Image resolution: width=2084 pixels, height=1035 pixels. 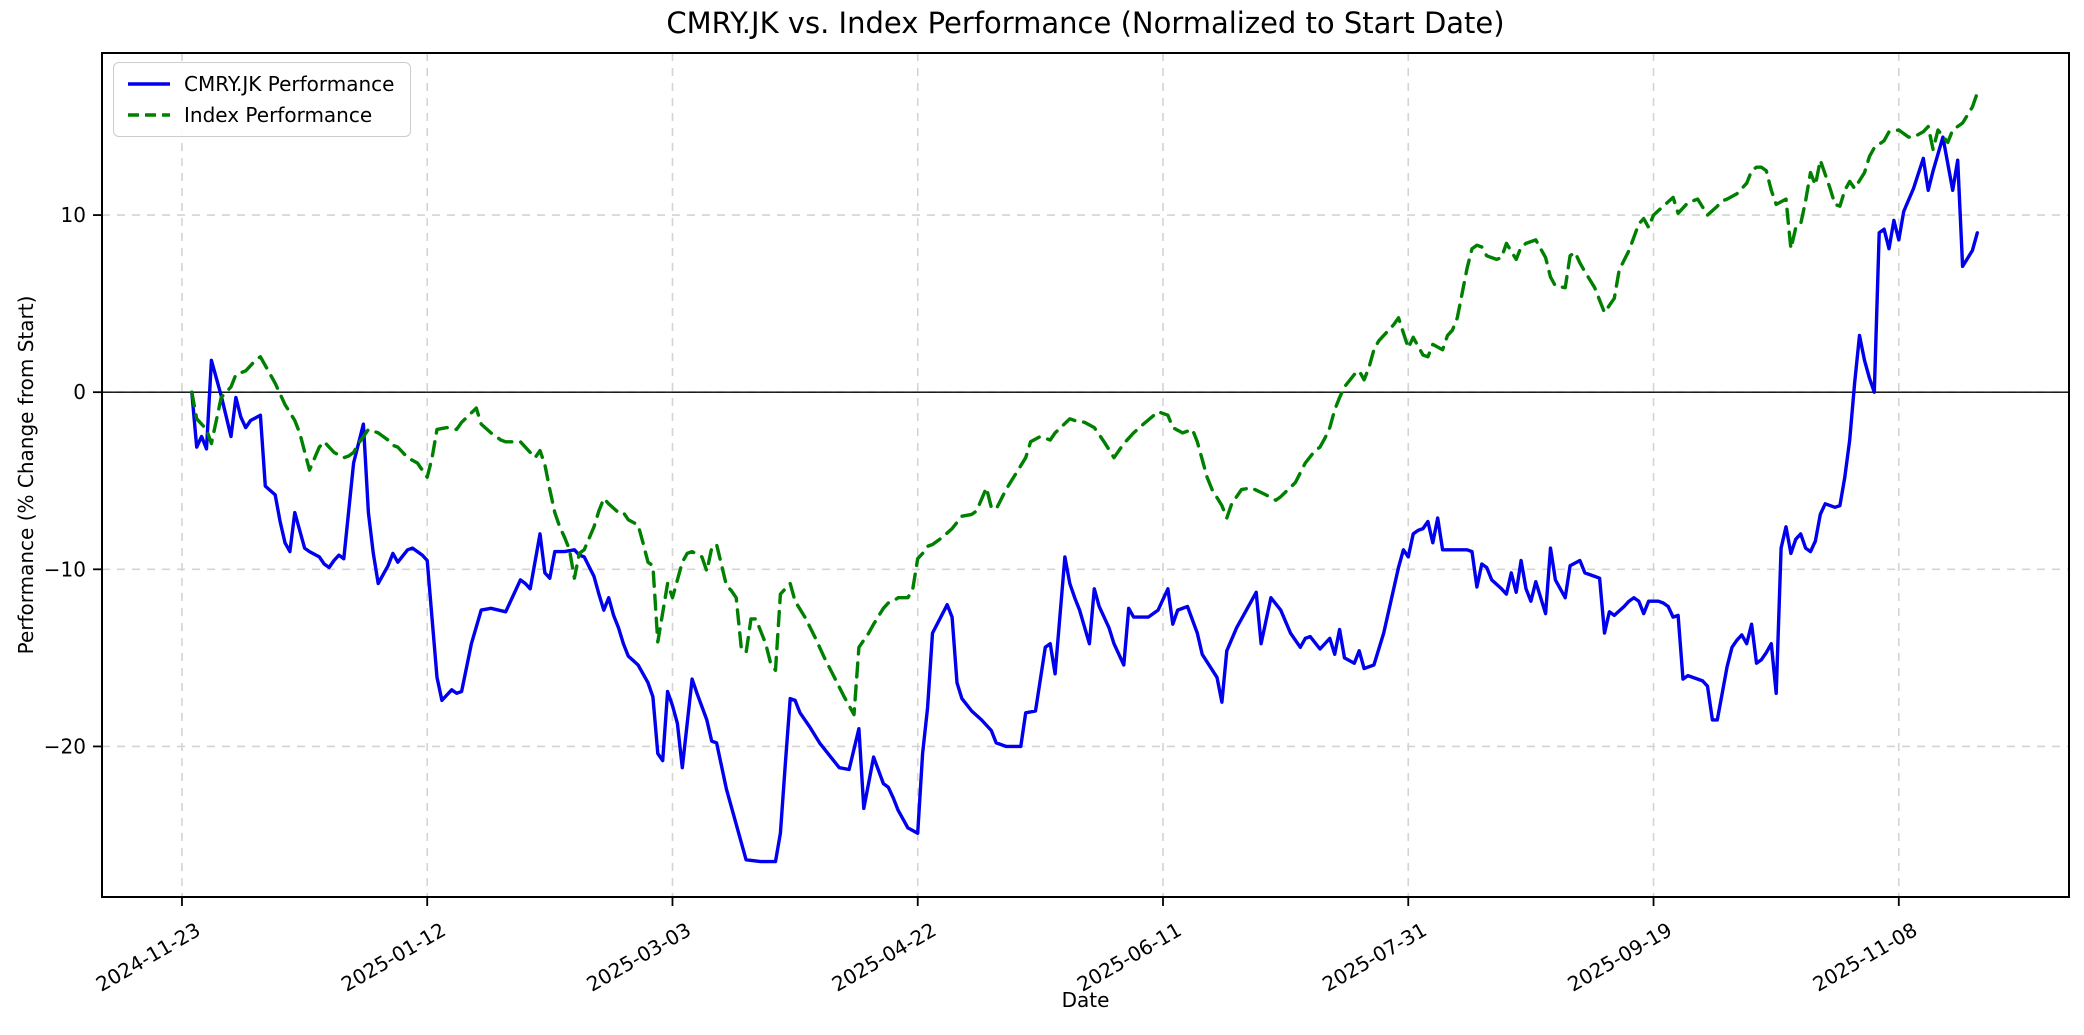 I want to click on y-tick-label: −20, so click(x=65, y=746).